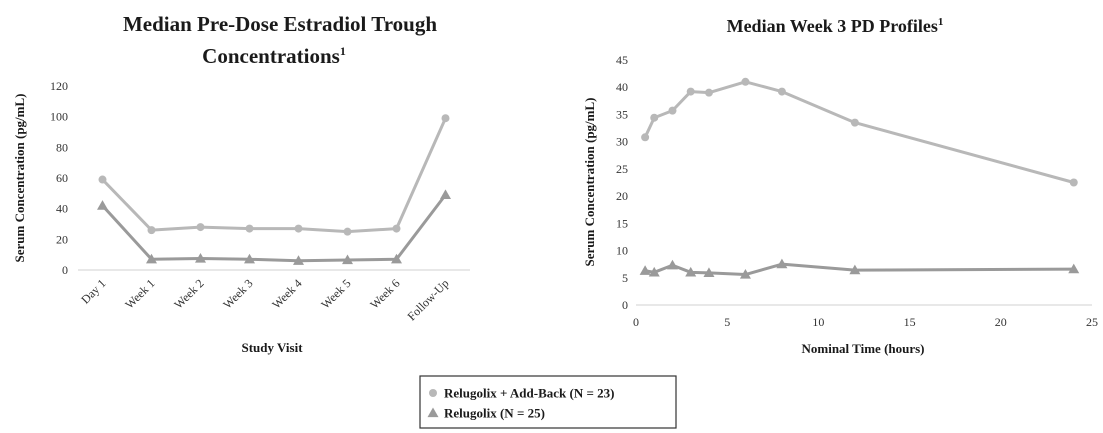 This screenshot has width=1103, height=433. I want to click on right-y-tick-label: 0, so click(625, 305).